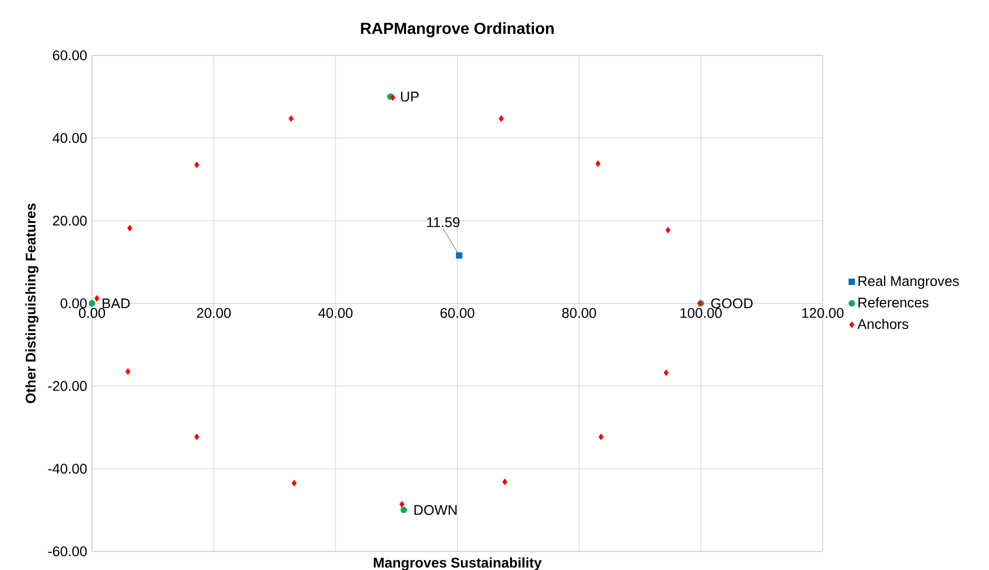 This screenshot has width=989, height=570. What do you see at coordinates (69, 55) in the screenshot?
I see `y-tick-label: 60.00` at bounding box center [69, 55].